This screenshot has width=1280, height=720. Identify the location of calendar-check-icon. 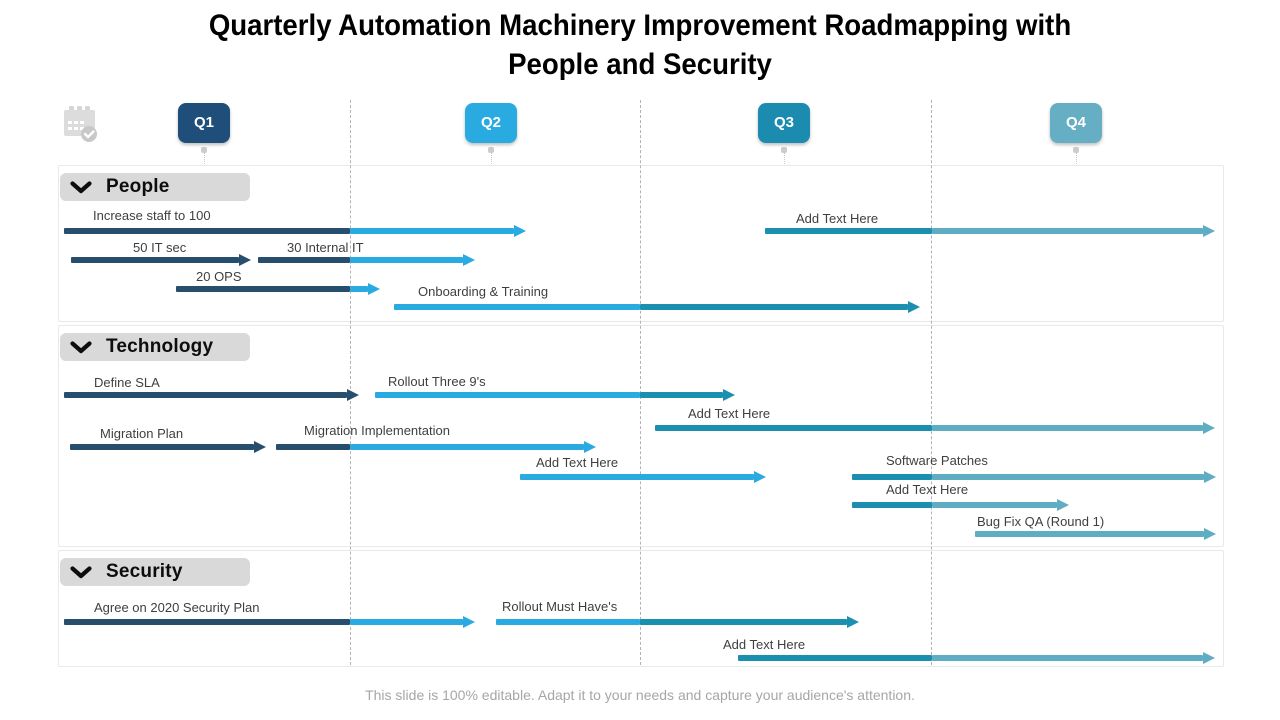
(79, 126).